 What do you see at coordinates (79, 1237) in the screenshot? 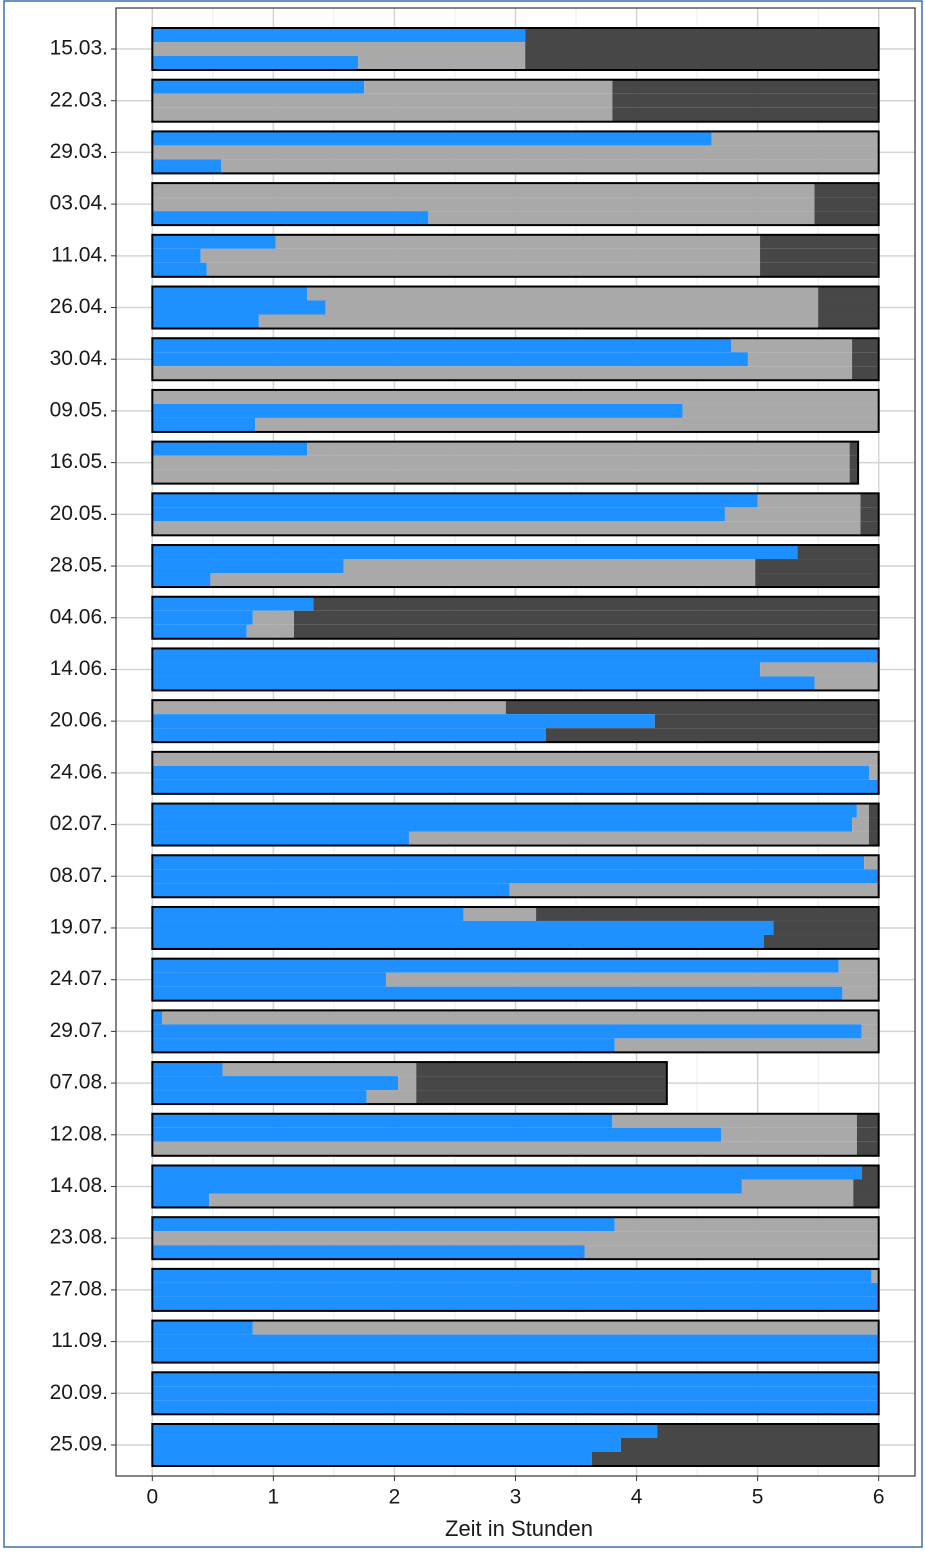
I see `y-tick-label: 23.08.` at bounding box center [79, 1237].